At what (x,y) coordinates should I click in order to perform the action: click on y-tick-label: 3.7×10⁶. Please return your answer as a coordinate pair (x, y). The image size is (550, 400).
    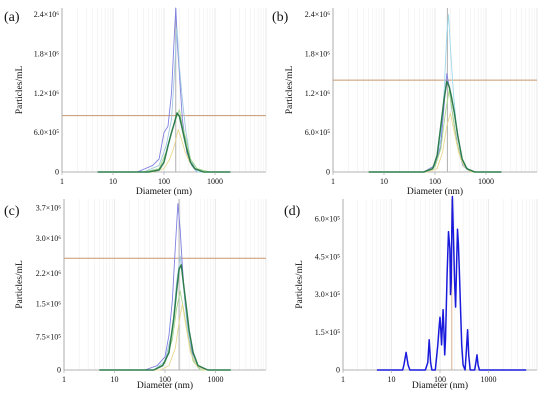
    Looking at the image, I should click on (49, 207).